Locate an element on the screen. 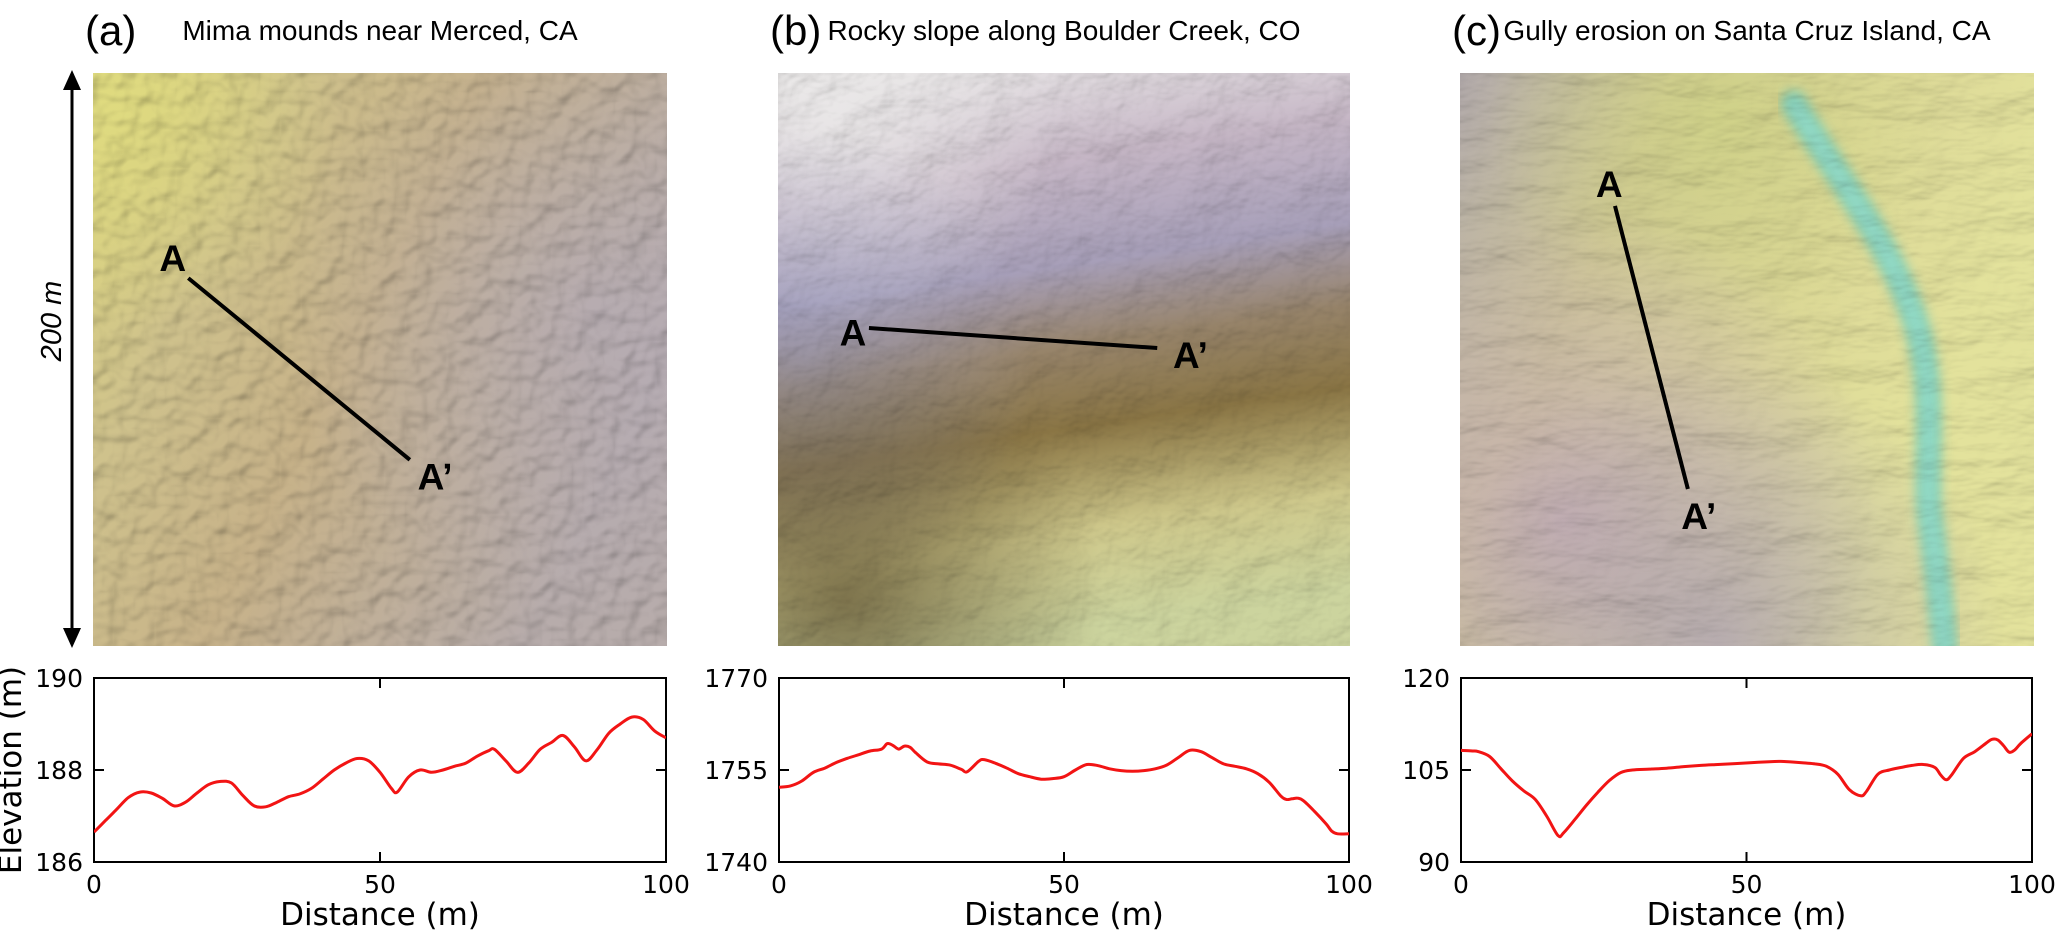 This screenshot has width=2067, height=941. y-tick-label: 190 is located at coordinates (59, 678).